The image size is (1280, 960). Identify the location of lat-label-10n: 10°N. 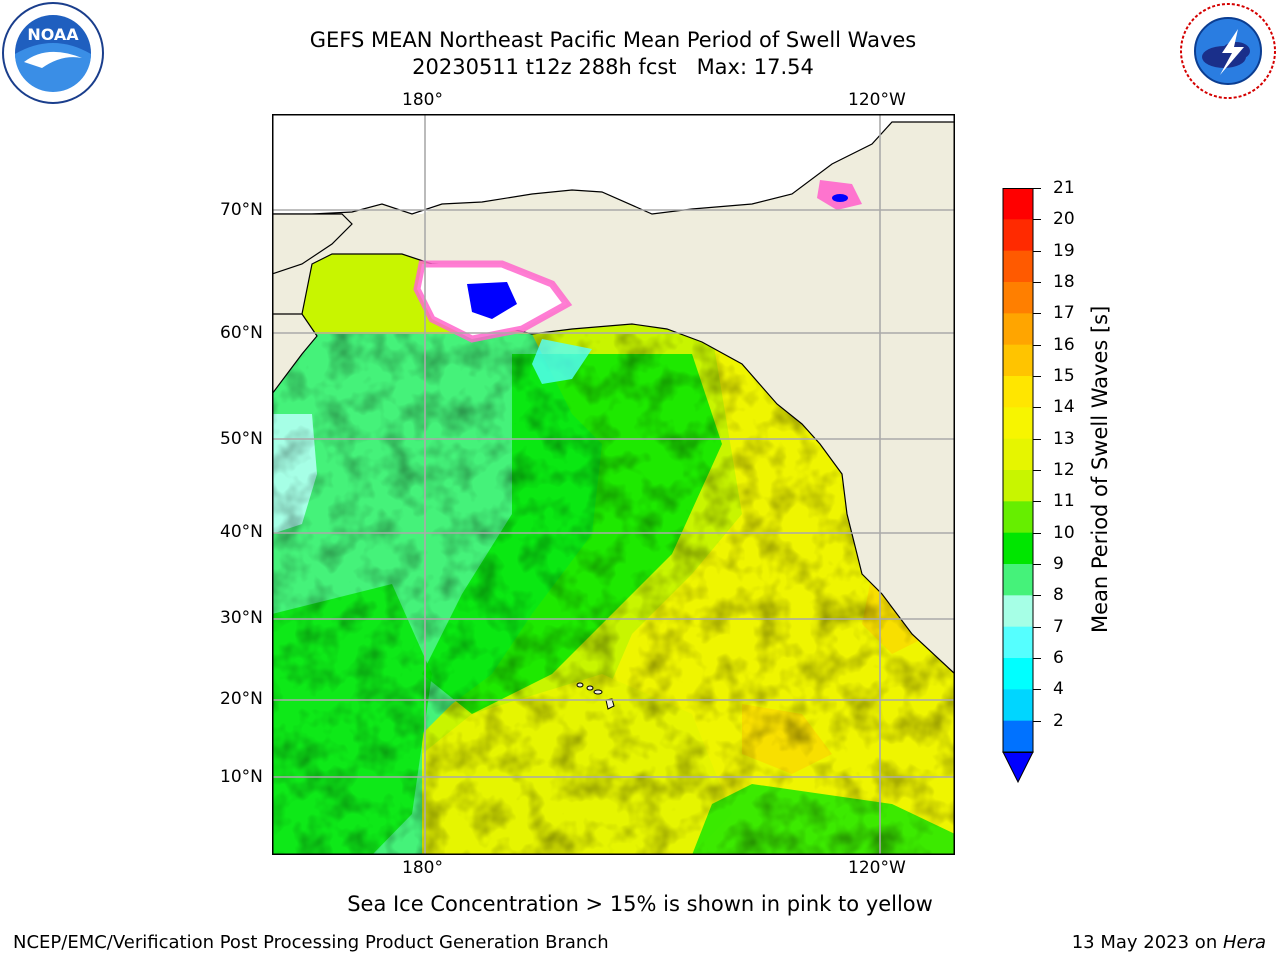
(241, 777).